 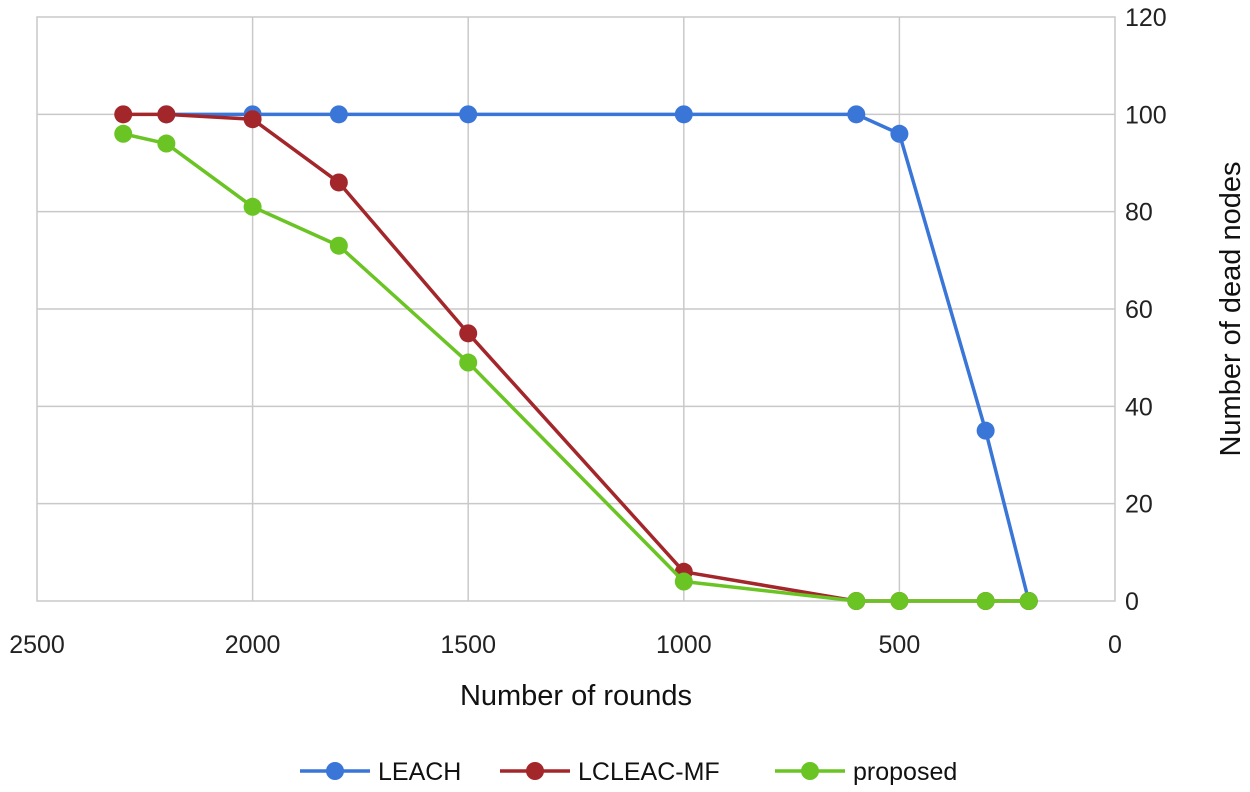 What do you see at coordinates (810, 771) in the screenshot?
I see `legend-marker-proposed` at bounding box center [810, 771].